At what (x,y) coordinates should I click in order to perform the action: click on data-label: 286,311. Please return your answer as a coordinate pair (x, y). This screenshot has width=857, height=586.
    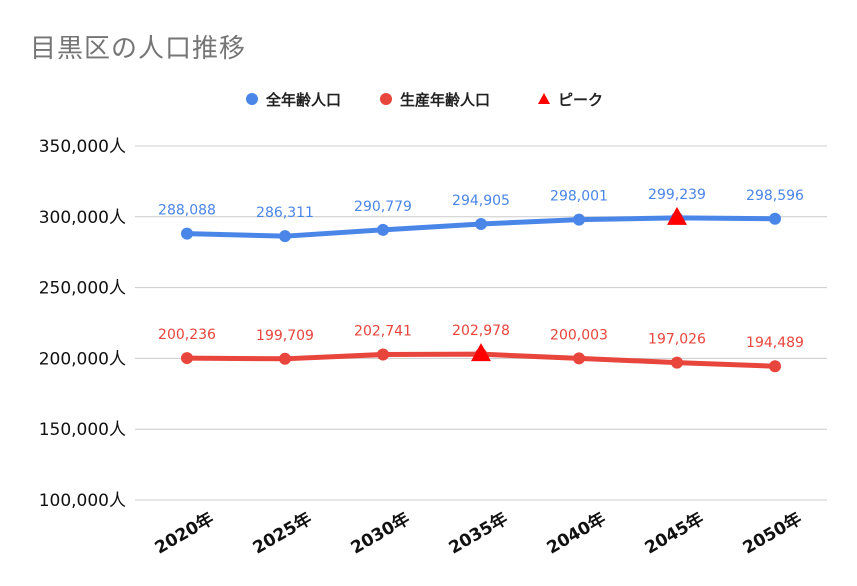
    Looking at the image, I should click on (285, 213).